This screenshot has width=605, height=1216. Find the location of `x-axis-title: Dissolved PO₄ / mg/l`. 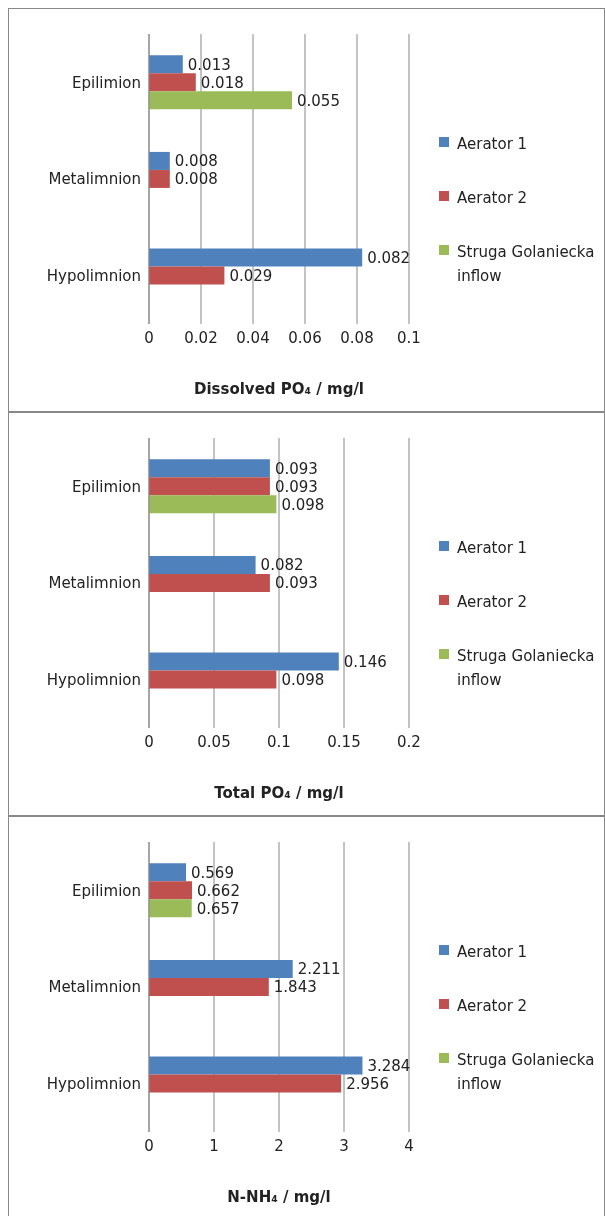

x-axis-title: Dissolved PO₄ / mg/l is located at coordinates (279, 389).